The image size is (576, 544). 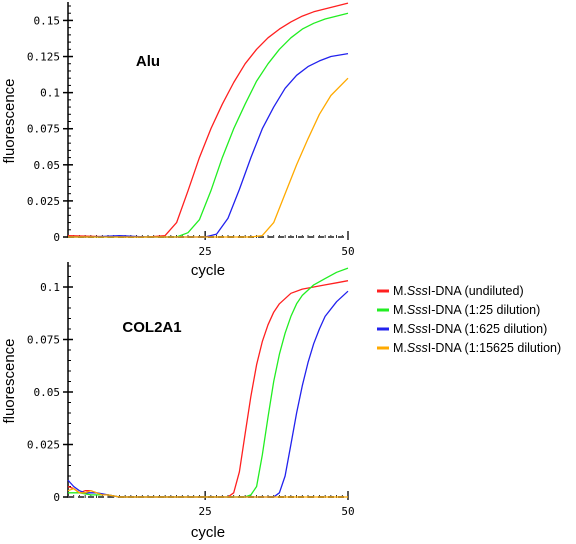 What do you see at coordinates (458, 291) in the screenshot?
I see `legend-label-0: M.SssI-DNA (undiluted)` at bounding box center [458, 291].